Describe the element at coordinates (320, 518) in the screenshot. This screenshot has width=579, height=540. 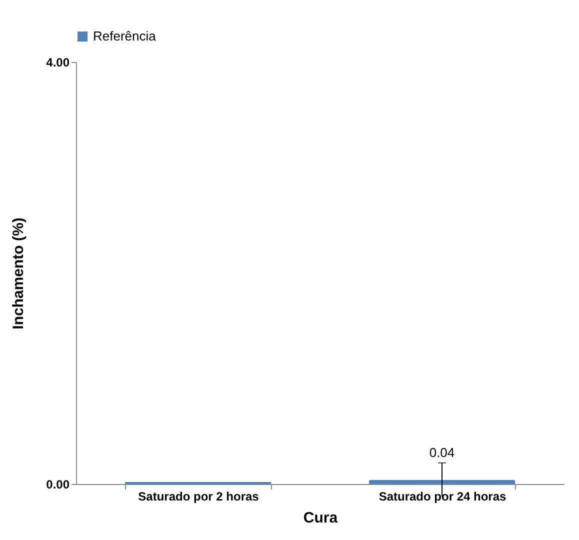
I see `x-axis-title: Cura` at that location.